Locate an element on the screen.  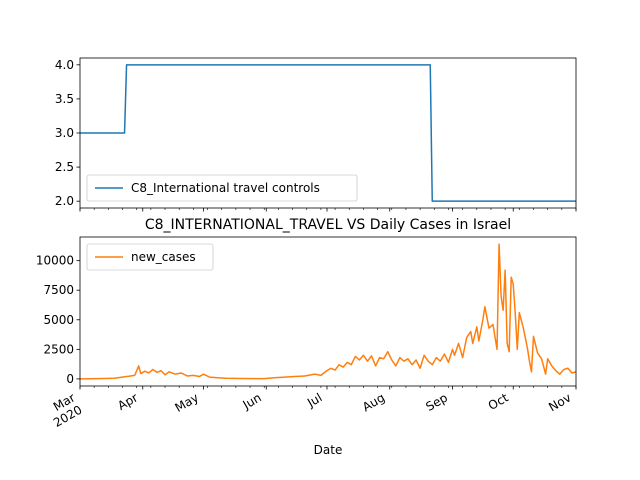
y-tick-label: 0 is located at coordinates (70, 379).